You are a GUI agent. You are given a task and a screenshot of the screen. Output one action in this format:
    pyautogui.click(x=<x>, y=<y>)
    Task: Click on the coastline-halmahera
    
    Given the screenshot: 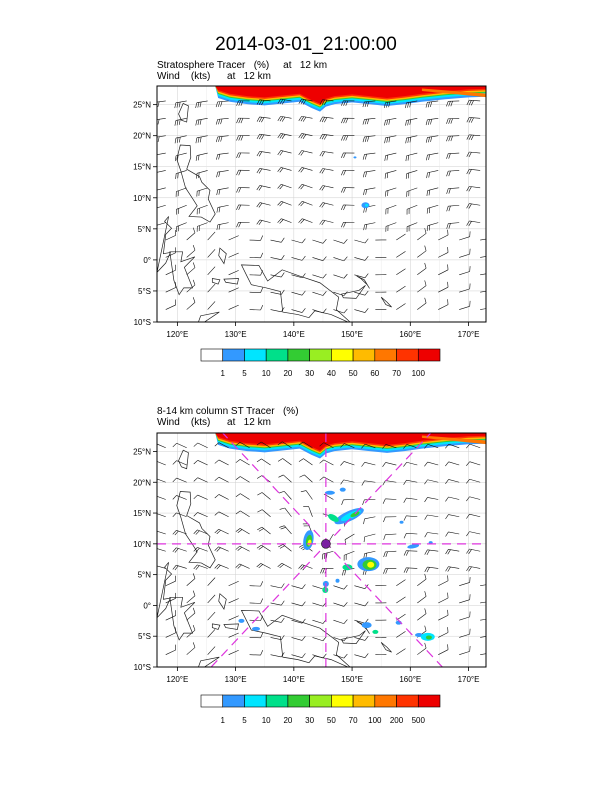 What is the action you would take?
    pyautogui.click(x=222, y=601)
    